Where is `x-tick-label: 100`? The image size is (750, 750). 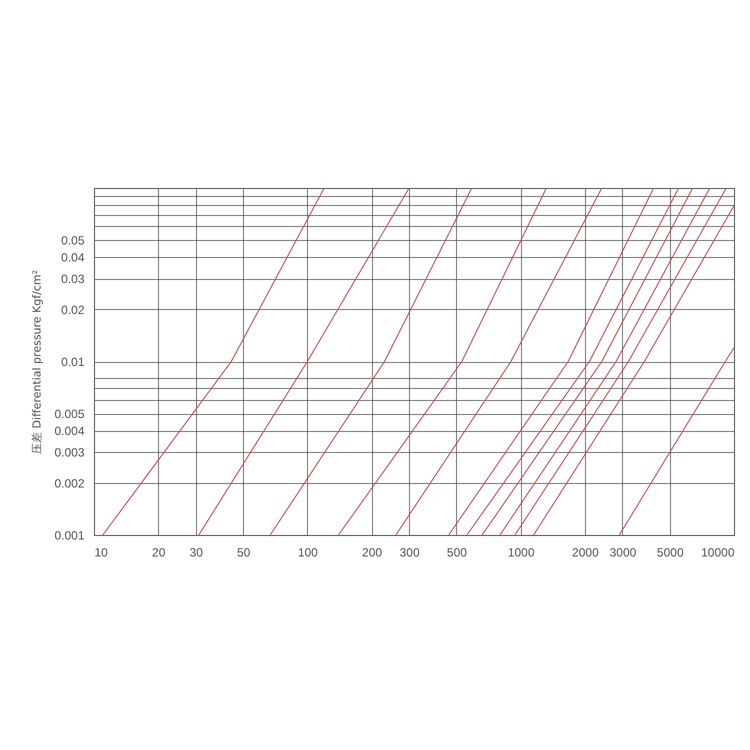
x-tick-label: 100 is located at coordinates (308, 553).